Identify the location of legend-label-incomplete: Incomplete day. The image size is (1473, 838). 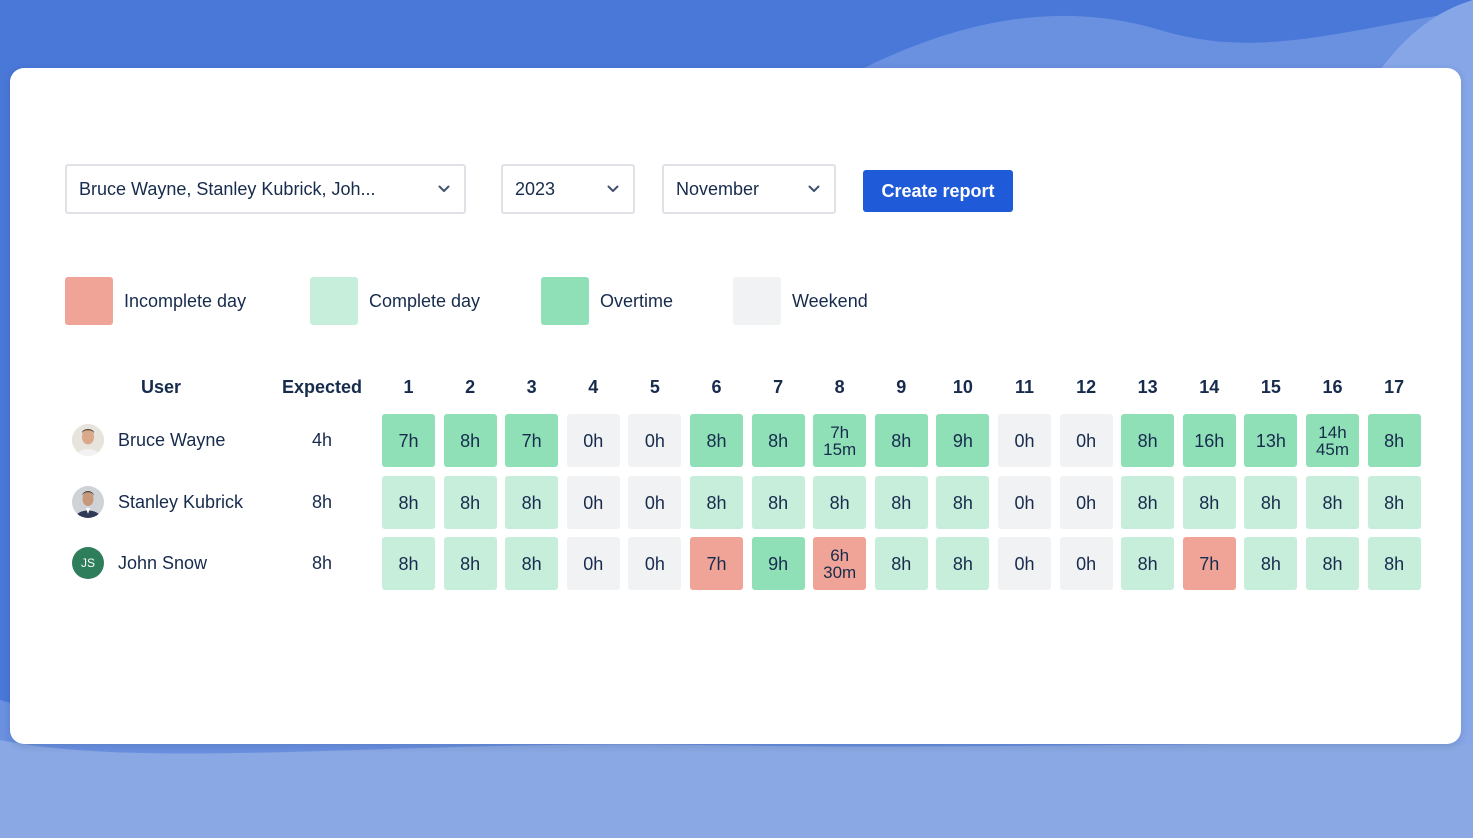
(185, 300).